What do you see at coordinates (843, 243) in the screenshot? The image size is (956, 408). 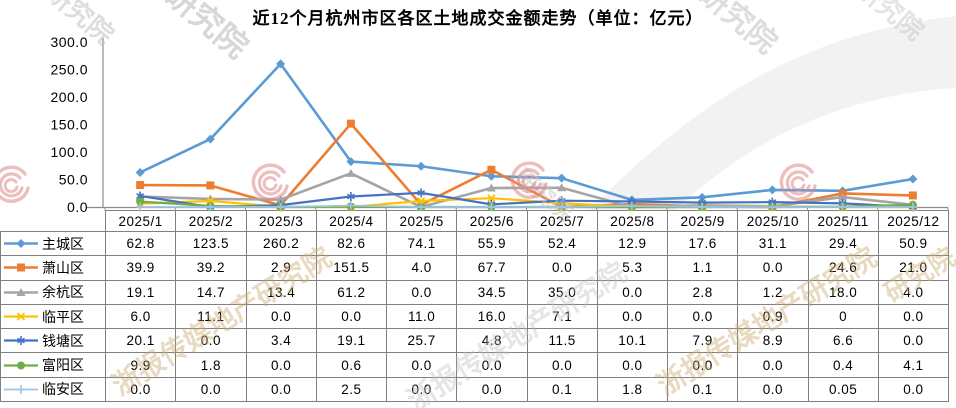 I see `value-cell: 29.4` at bounding box center [843, 243].